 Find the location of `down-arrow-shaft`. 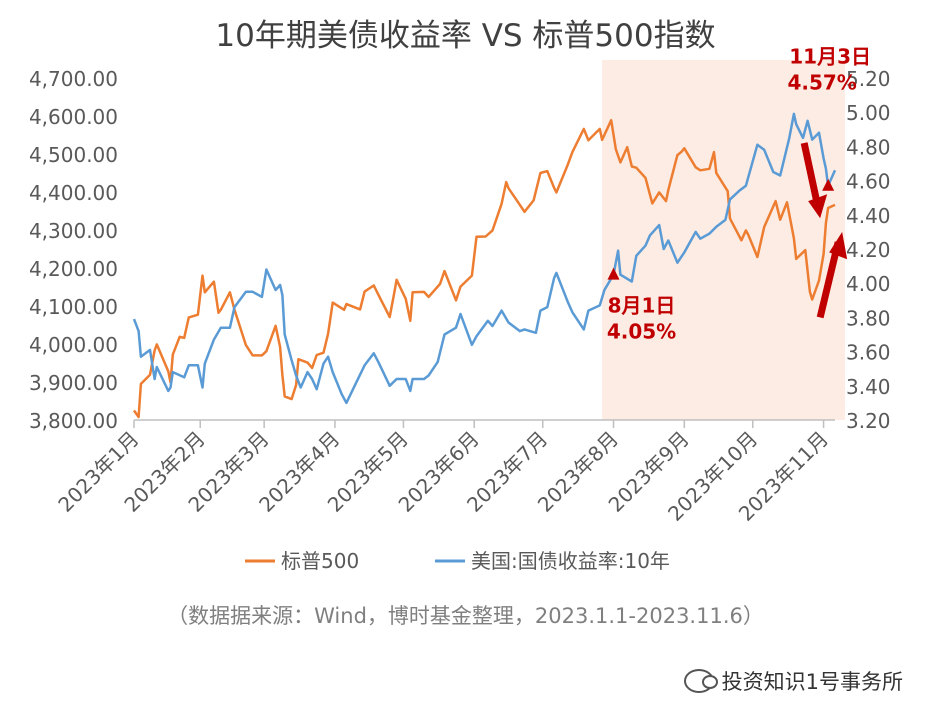

down-arrow-shaft is located at coordinates (811, 175).